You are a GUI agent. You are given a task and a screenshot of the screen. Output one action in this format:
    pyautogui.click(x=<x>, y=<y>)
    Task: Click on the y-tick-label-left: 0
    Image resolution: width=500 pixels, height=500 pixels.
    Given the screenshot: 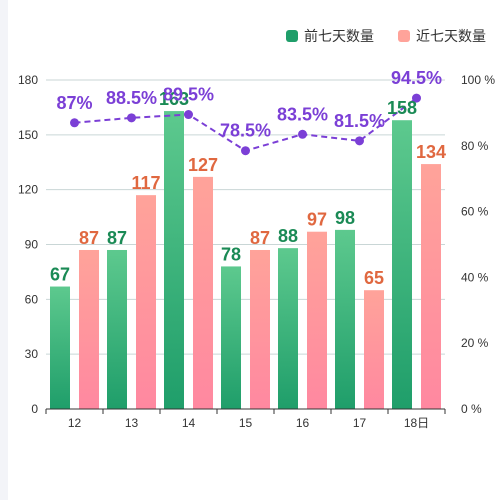 What is the action you would take?
    pyautogui.click(x=34, y=409)
    